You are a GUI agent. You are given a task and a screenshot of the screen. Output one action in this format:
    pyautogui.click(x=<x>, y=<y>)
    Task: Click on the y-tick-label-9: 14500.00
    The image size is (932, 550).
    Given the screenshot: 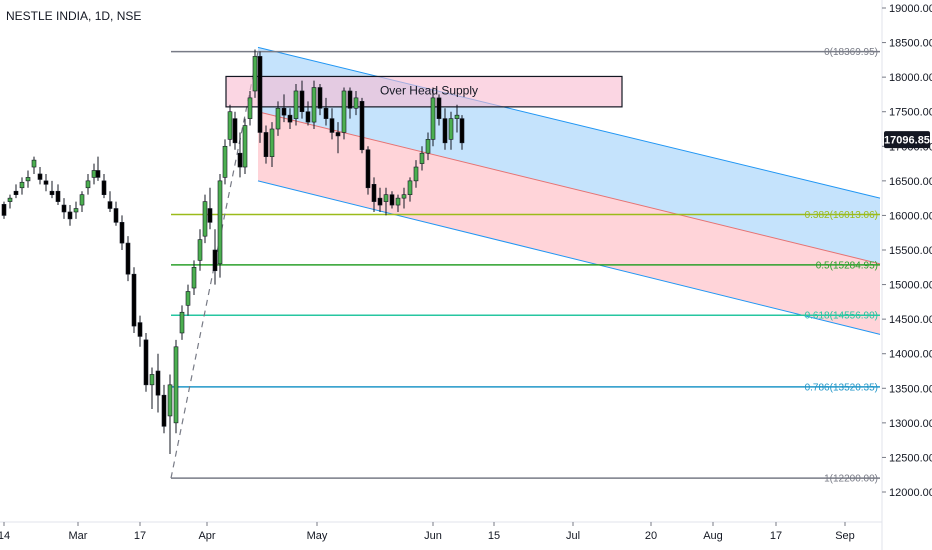 What is the action you would take?
    pyautogui.click(x=910, y=320)
    